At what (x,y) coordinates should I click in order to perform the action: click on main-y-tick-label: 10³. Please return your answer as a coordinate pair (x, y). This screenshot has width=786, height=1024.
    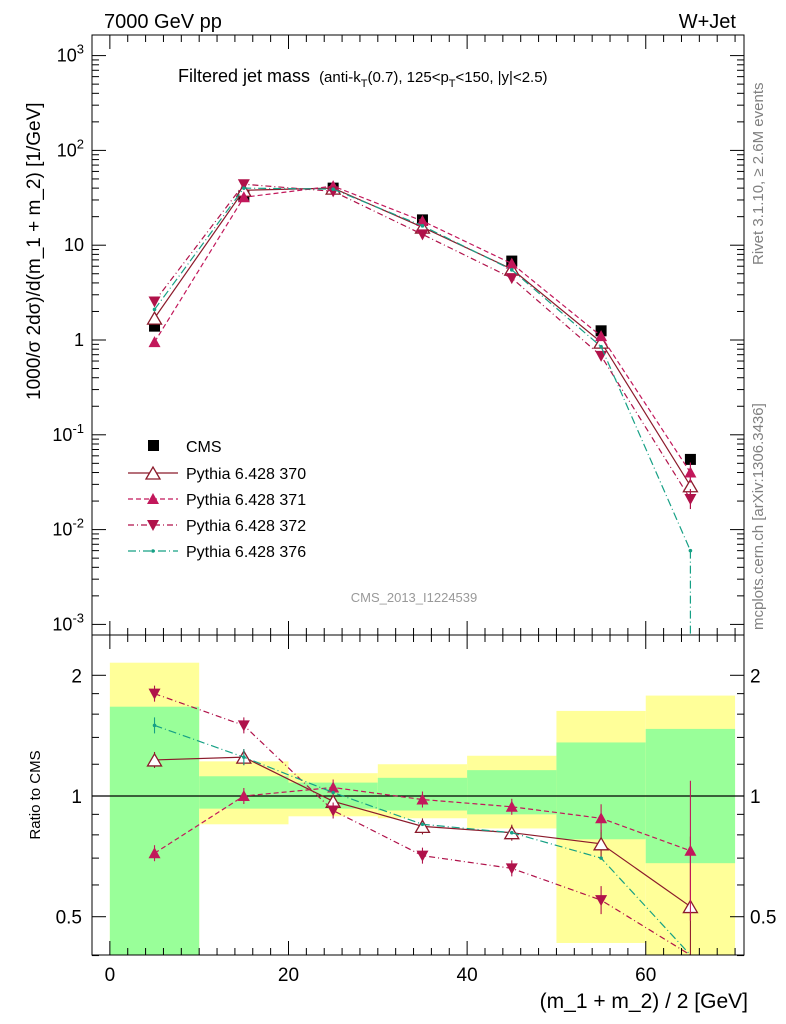
    Looking at the image, I should click on (70, 54).